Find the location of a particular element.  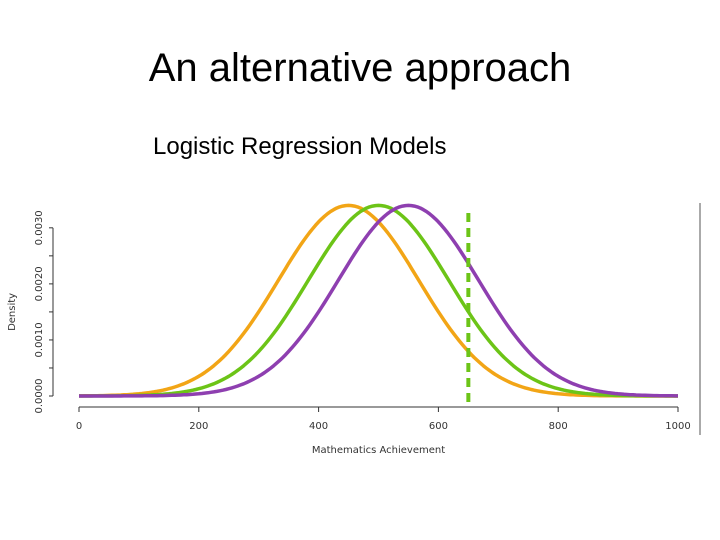

slide-subtitle: Logistic Regression Models is located at coordinates (300, 146).